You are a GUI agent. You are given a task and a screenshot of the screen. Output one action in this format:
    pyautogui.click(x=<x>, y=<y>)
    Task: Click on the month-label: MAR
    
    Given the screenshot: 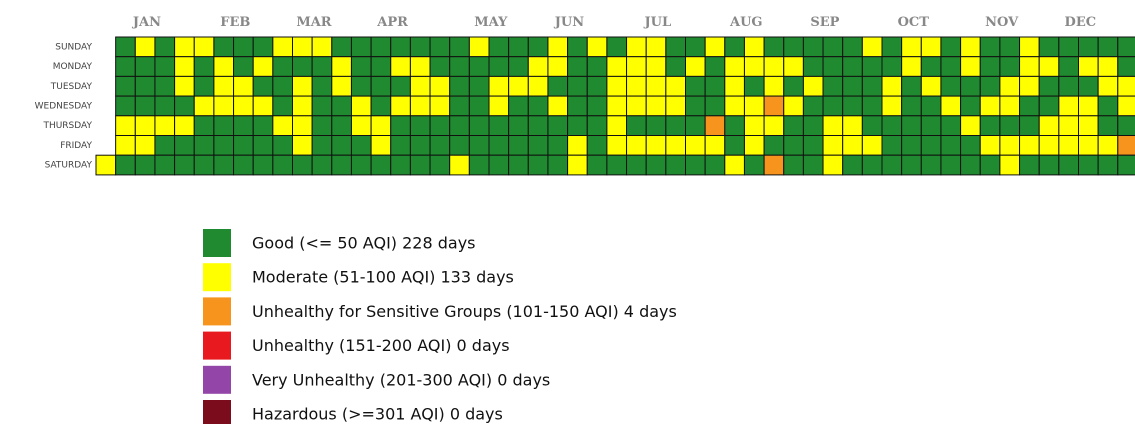 What is the action you would take?
    pyautogui.click(x=313, y=22)
    